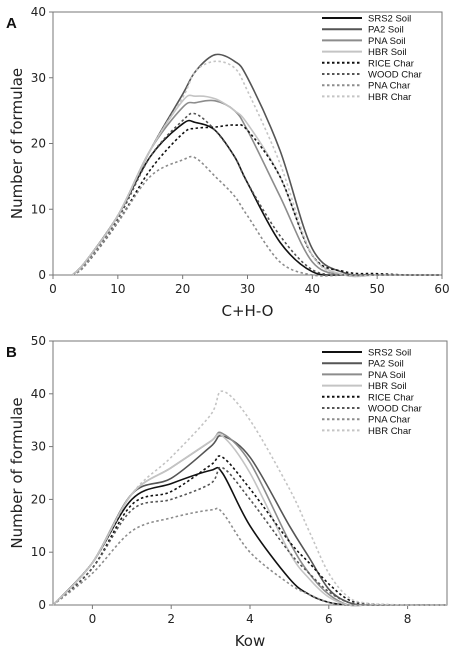 The height and width of the screenshot is (653, 459). Describe the element at coordinates (117, 289) in the screenshot. I see `x-tick-label: 10` at that location.